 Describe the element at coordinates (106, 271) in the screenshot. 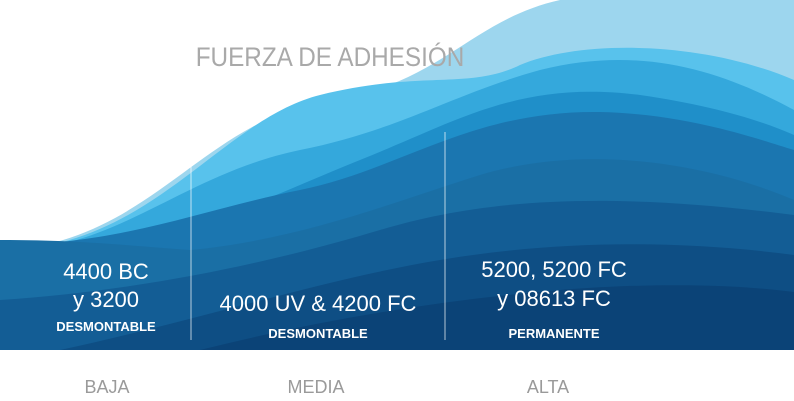

I see `product-line: 4400 BC` at that location.